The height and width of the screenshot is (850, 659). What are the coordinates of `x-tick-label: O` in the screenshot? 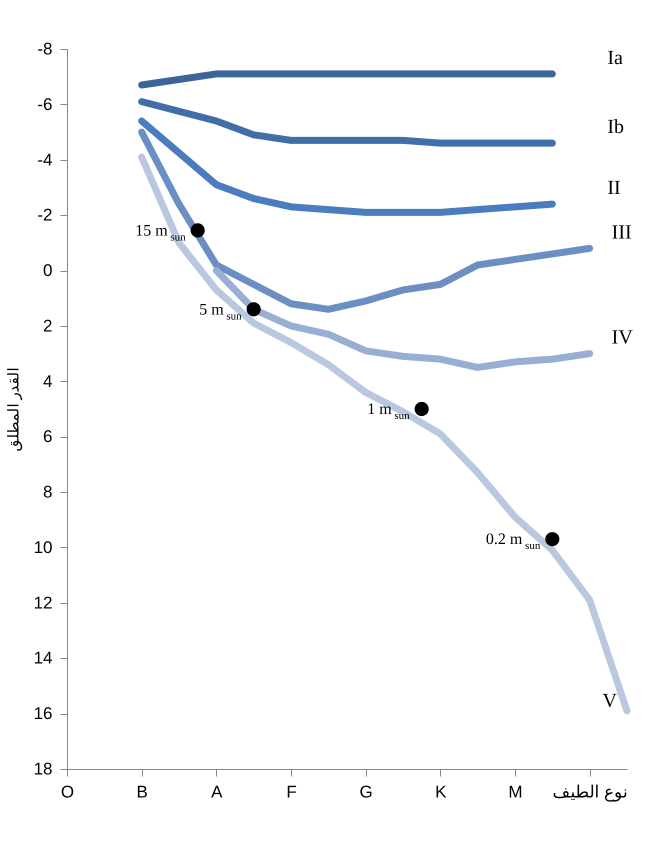 It's located at (67, 792).